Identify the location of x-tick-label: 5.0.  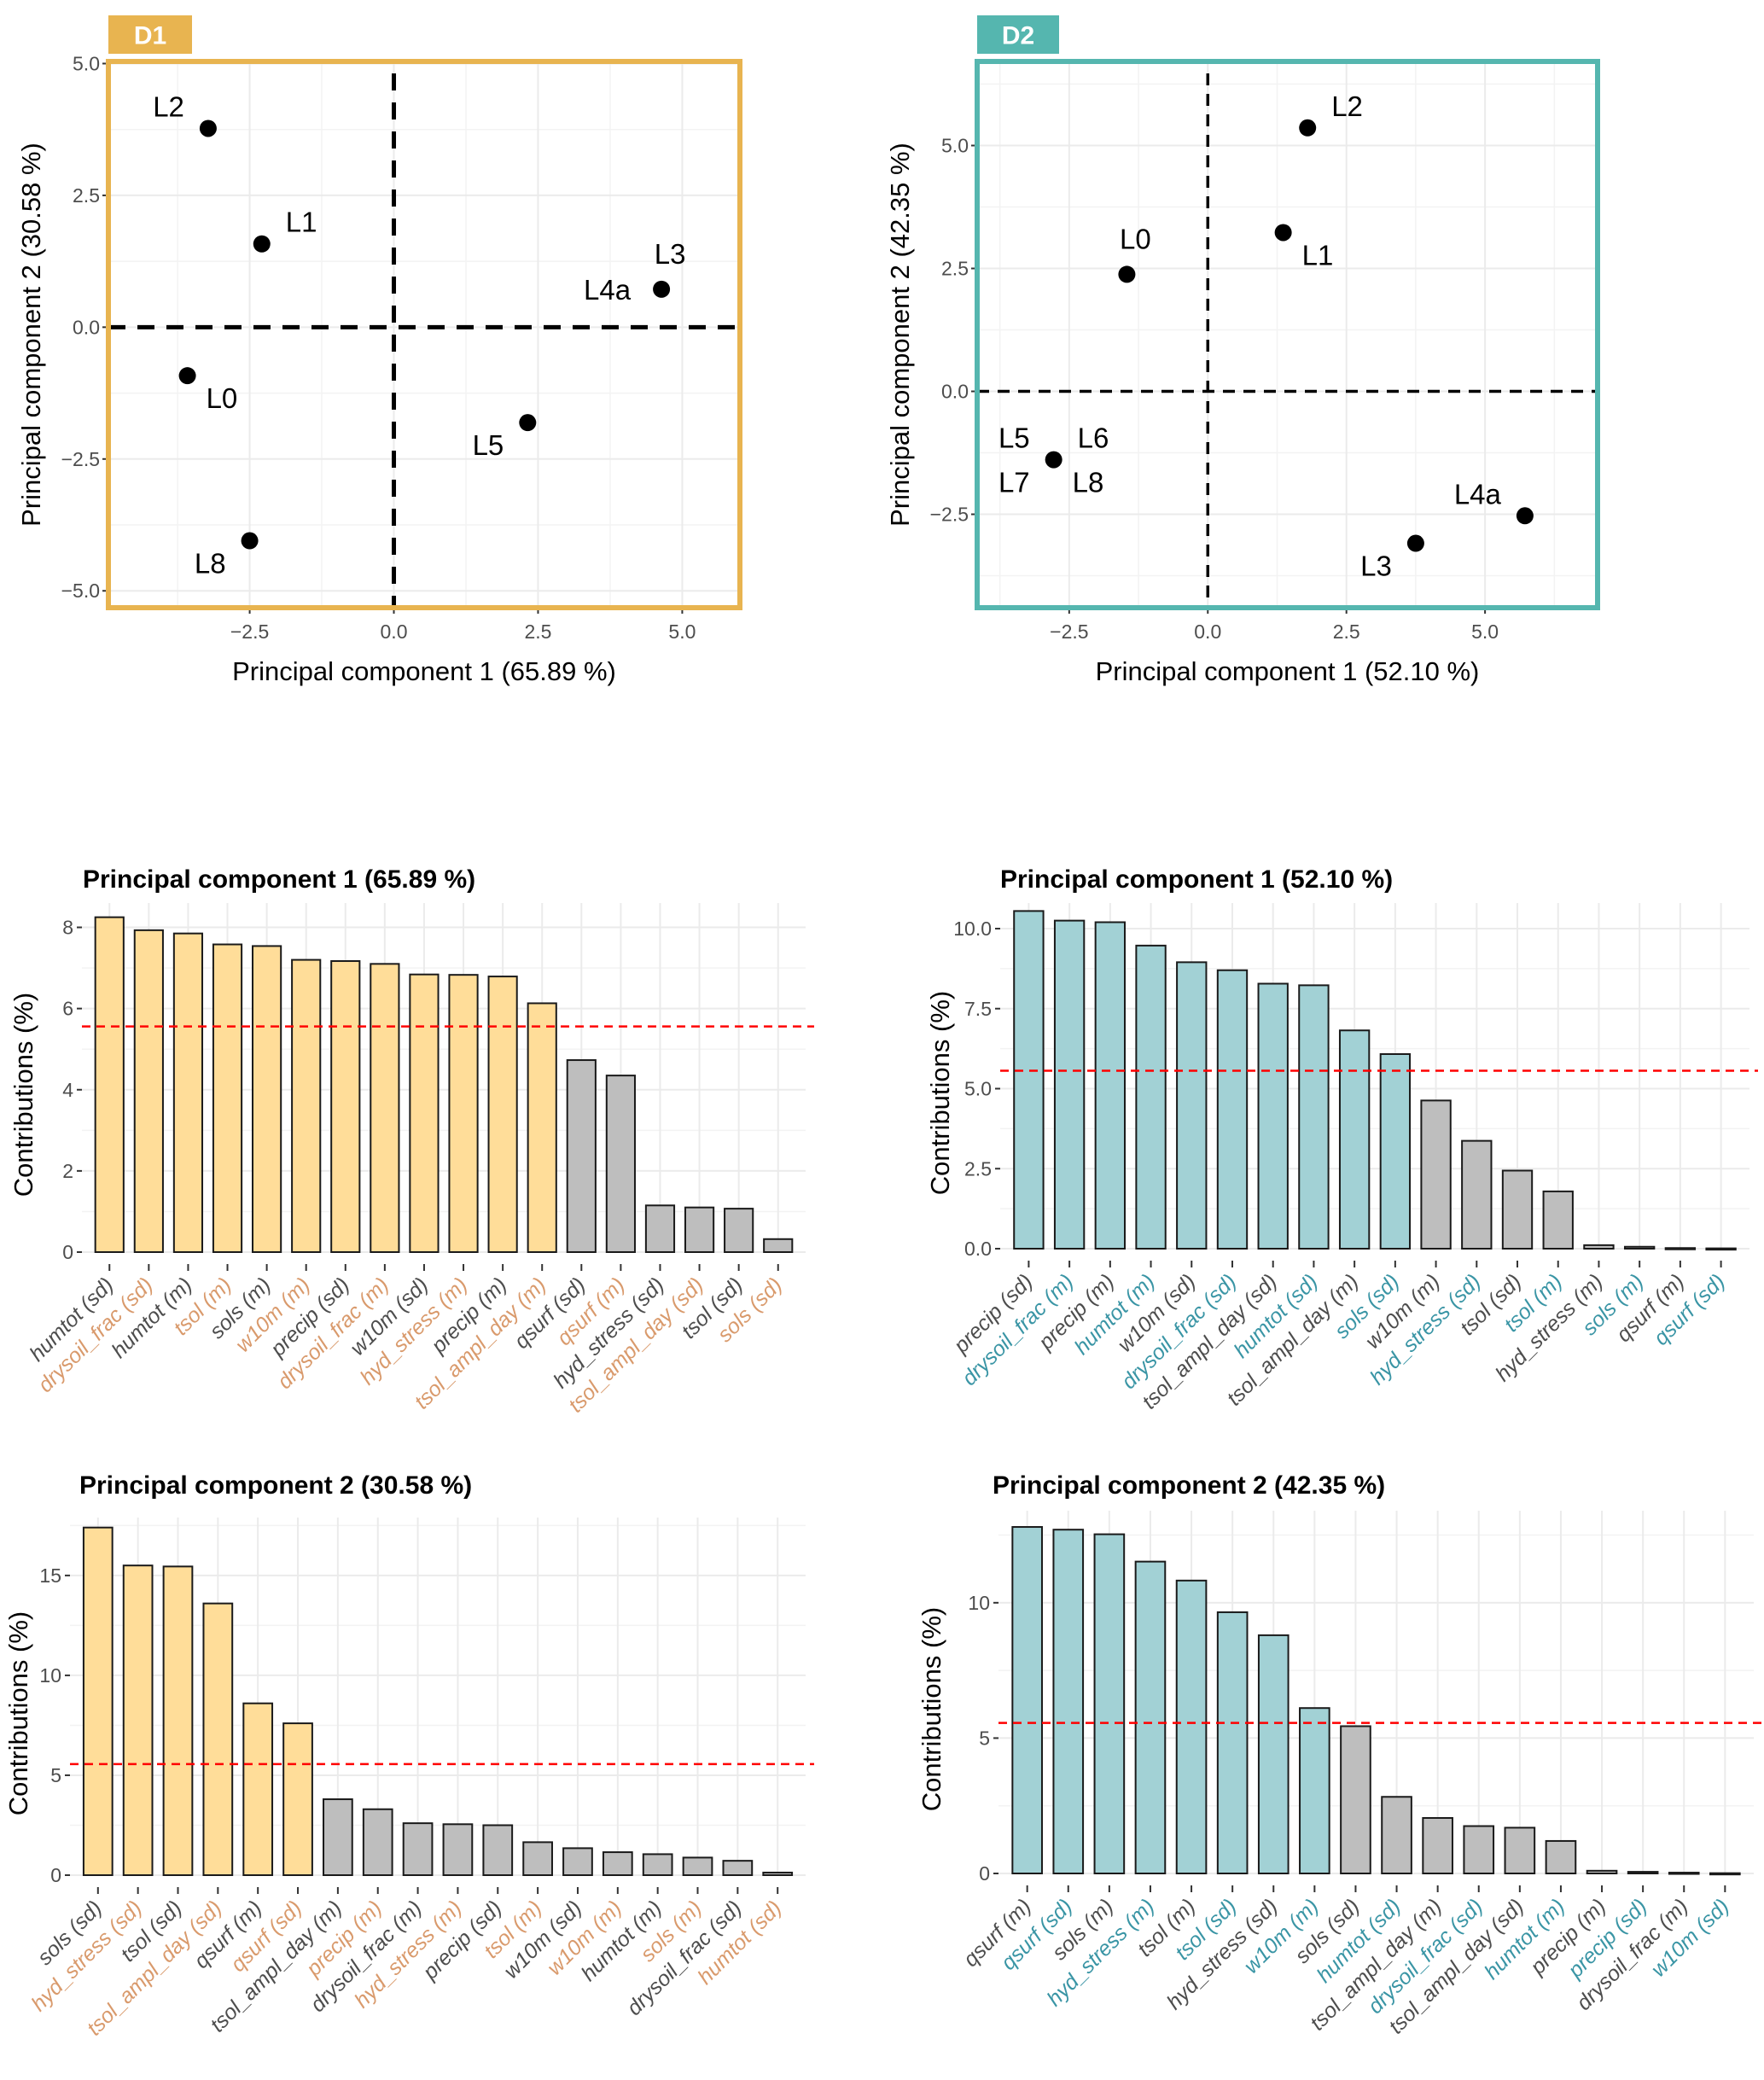
(1485, 632).